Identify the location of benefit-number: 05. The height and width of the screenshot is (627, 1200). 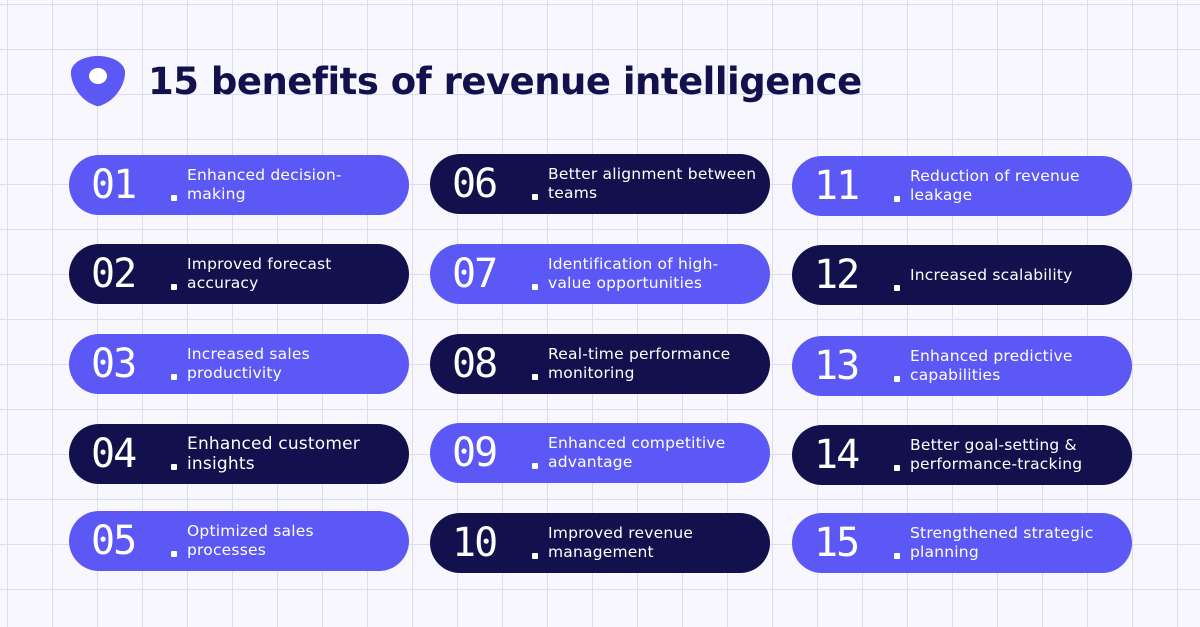
(114, 541).